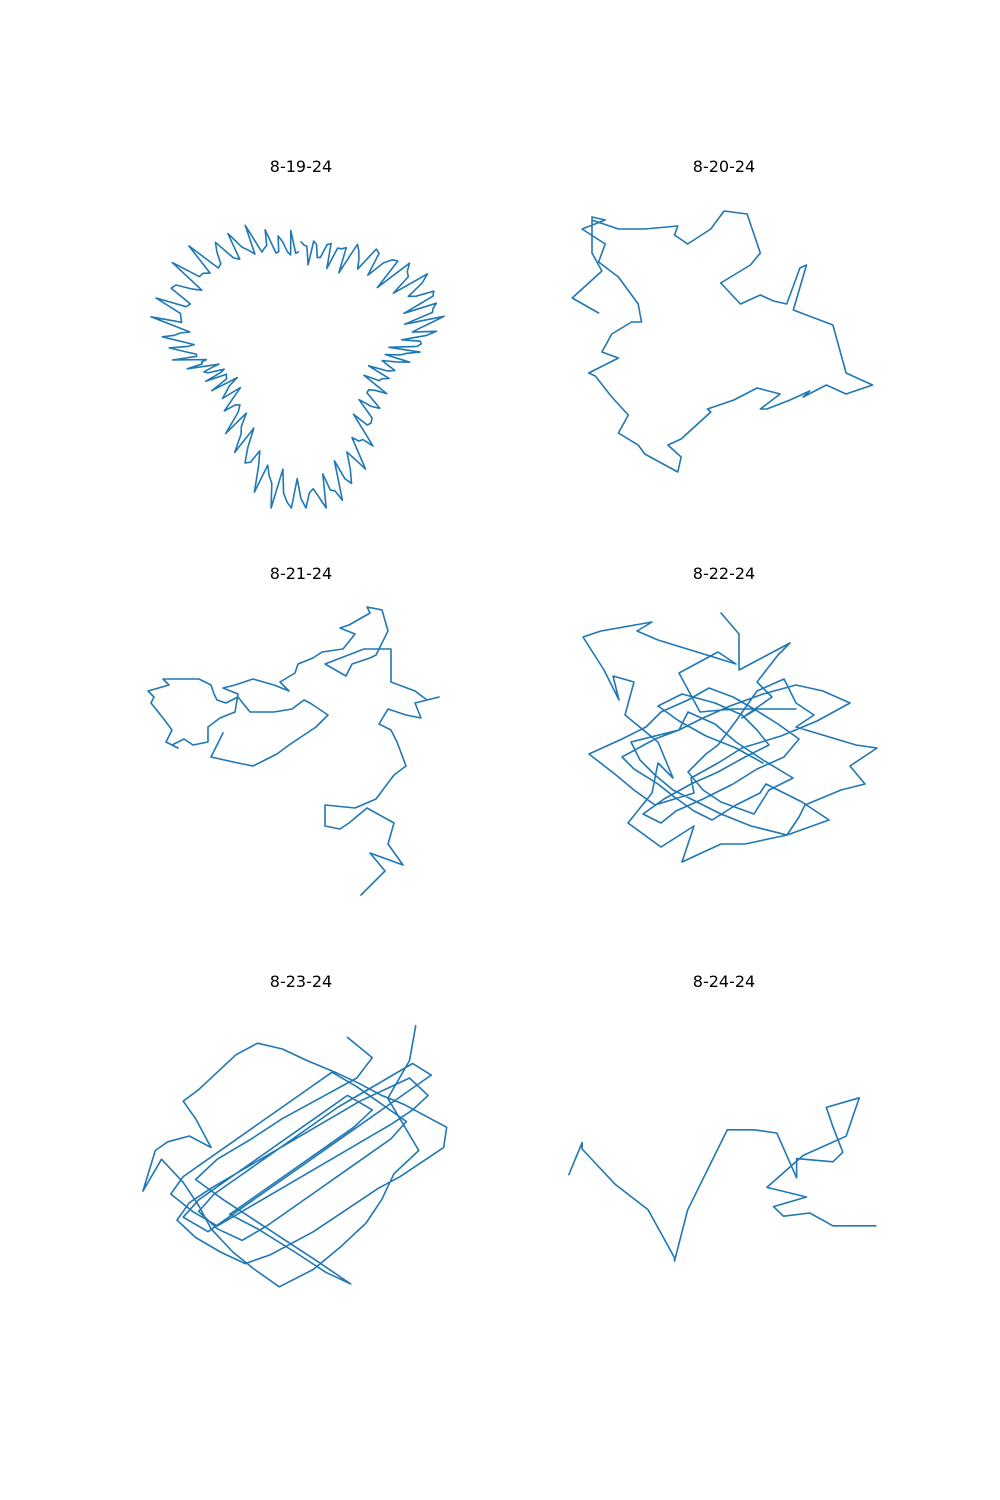  What do you see at coordinates (297, 366) in the screenshot?
I see `panel-1-series-line` at bounding box center [297, 366].